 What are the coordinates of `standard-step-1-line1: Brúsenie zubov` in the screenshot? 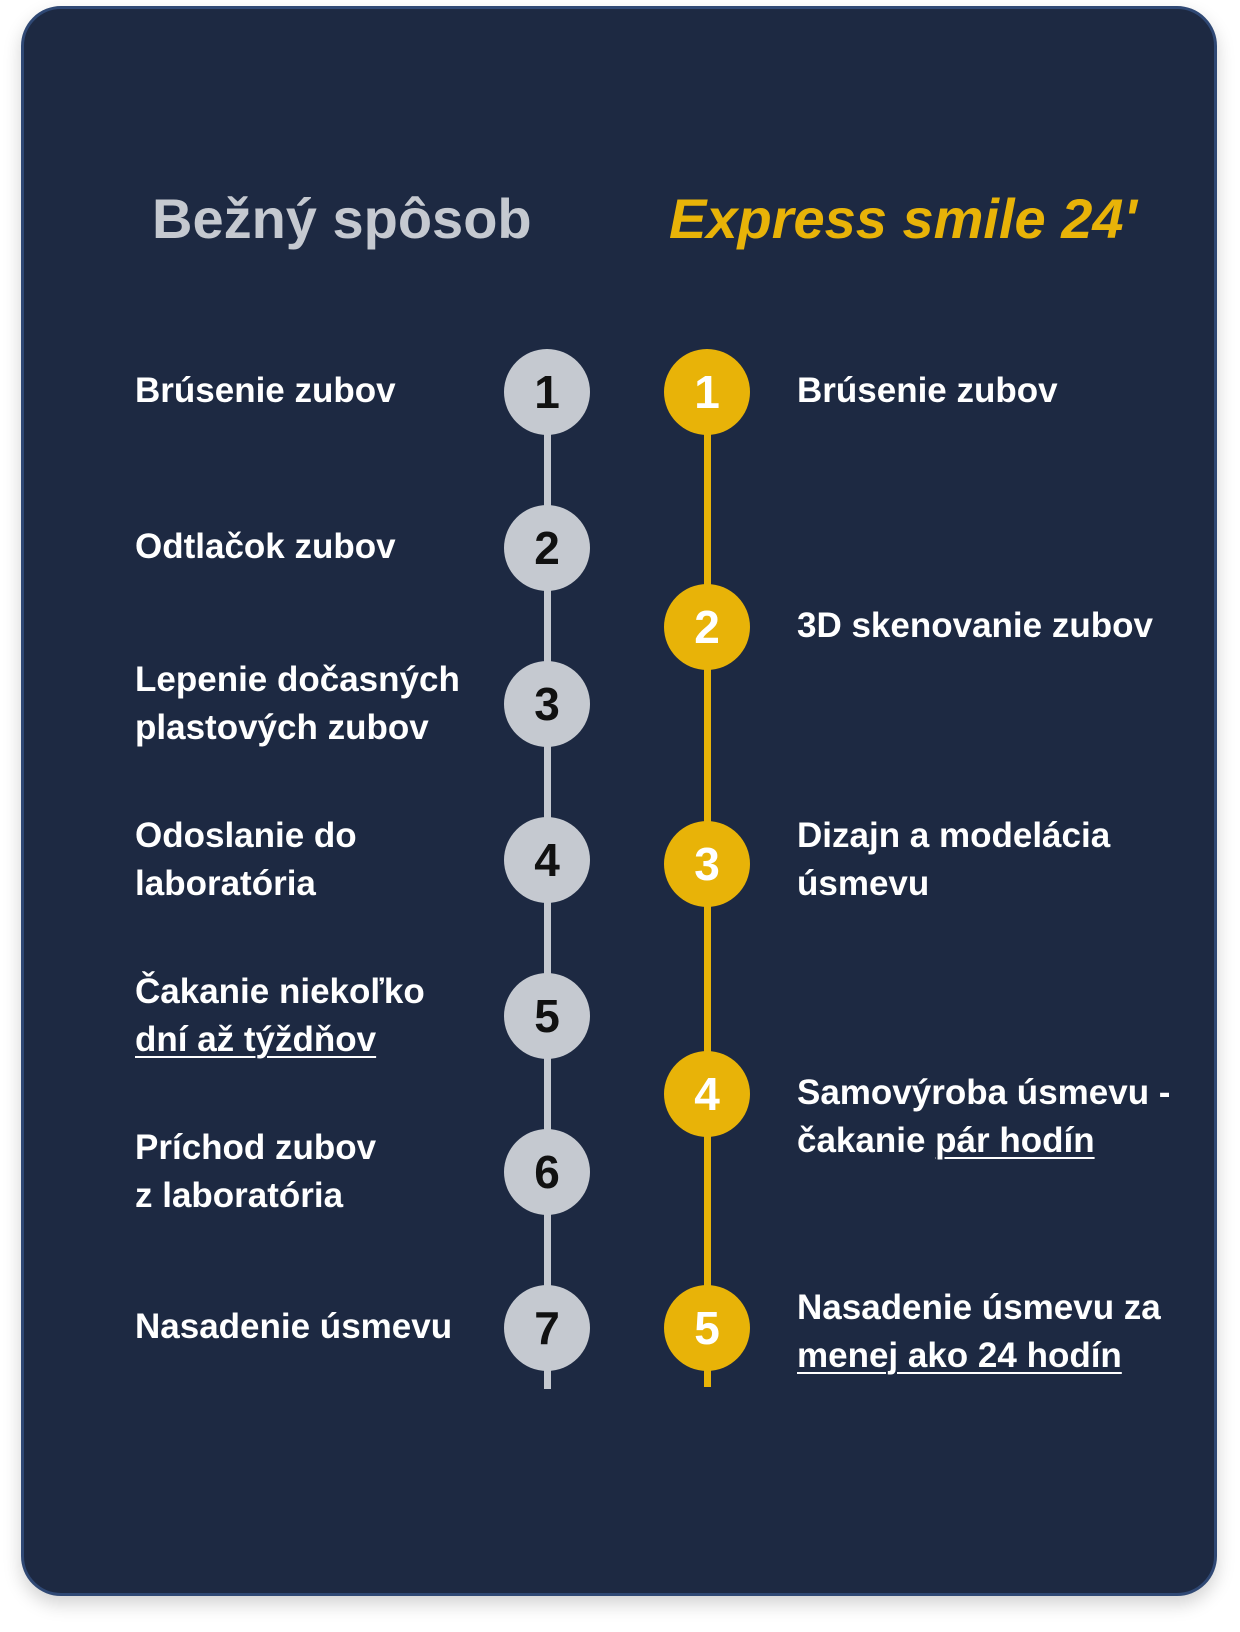 It's located at (265, 390).